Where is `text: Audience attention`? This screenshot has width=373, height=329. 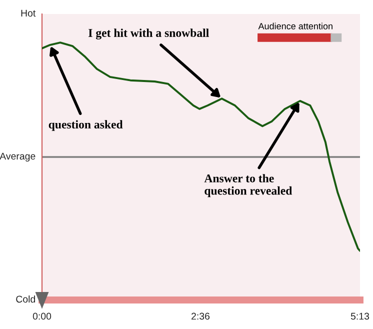
text: Audience attention is located at coordinates (295, 26).